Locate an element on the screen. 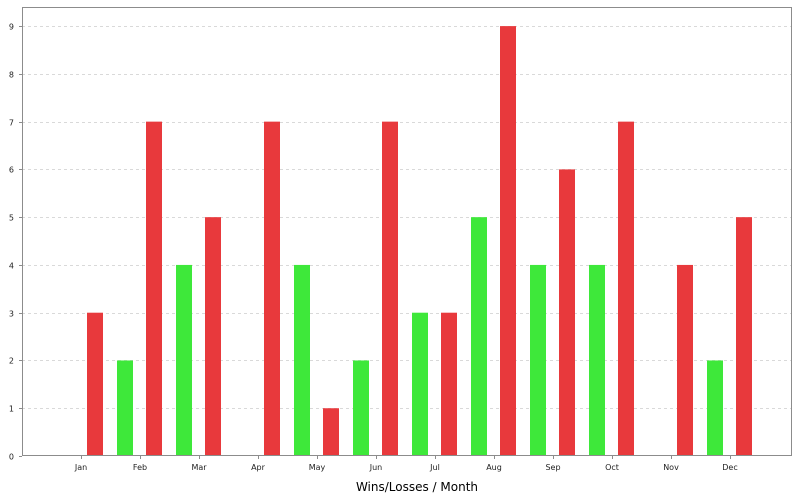 This screenshot has height=504, width=800. x-tick-label: Jun is located at coordinates (376, 467).